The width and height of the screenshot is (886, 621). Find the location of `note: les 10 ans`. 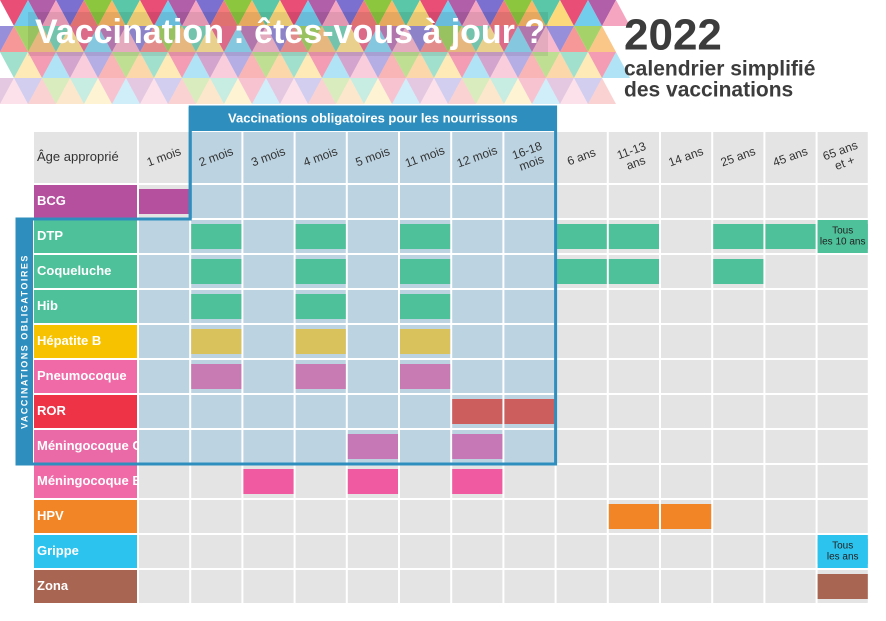

note: les 10 ans is located at coordinates (843, 242).